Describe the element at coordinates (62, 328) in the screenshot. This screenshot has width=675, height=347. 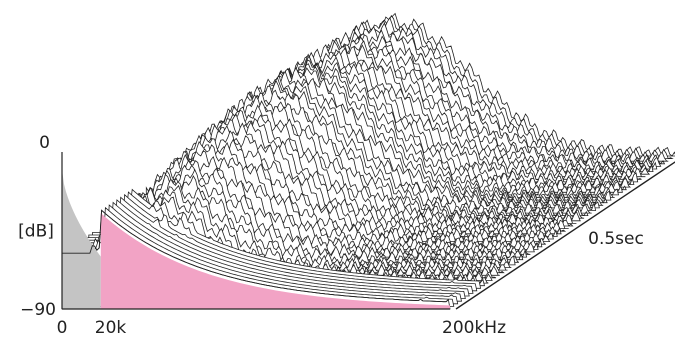
I see `x-tick-label-0: 0` at that location.